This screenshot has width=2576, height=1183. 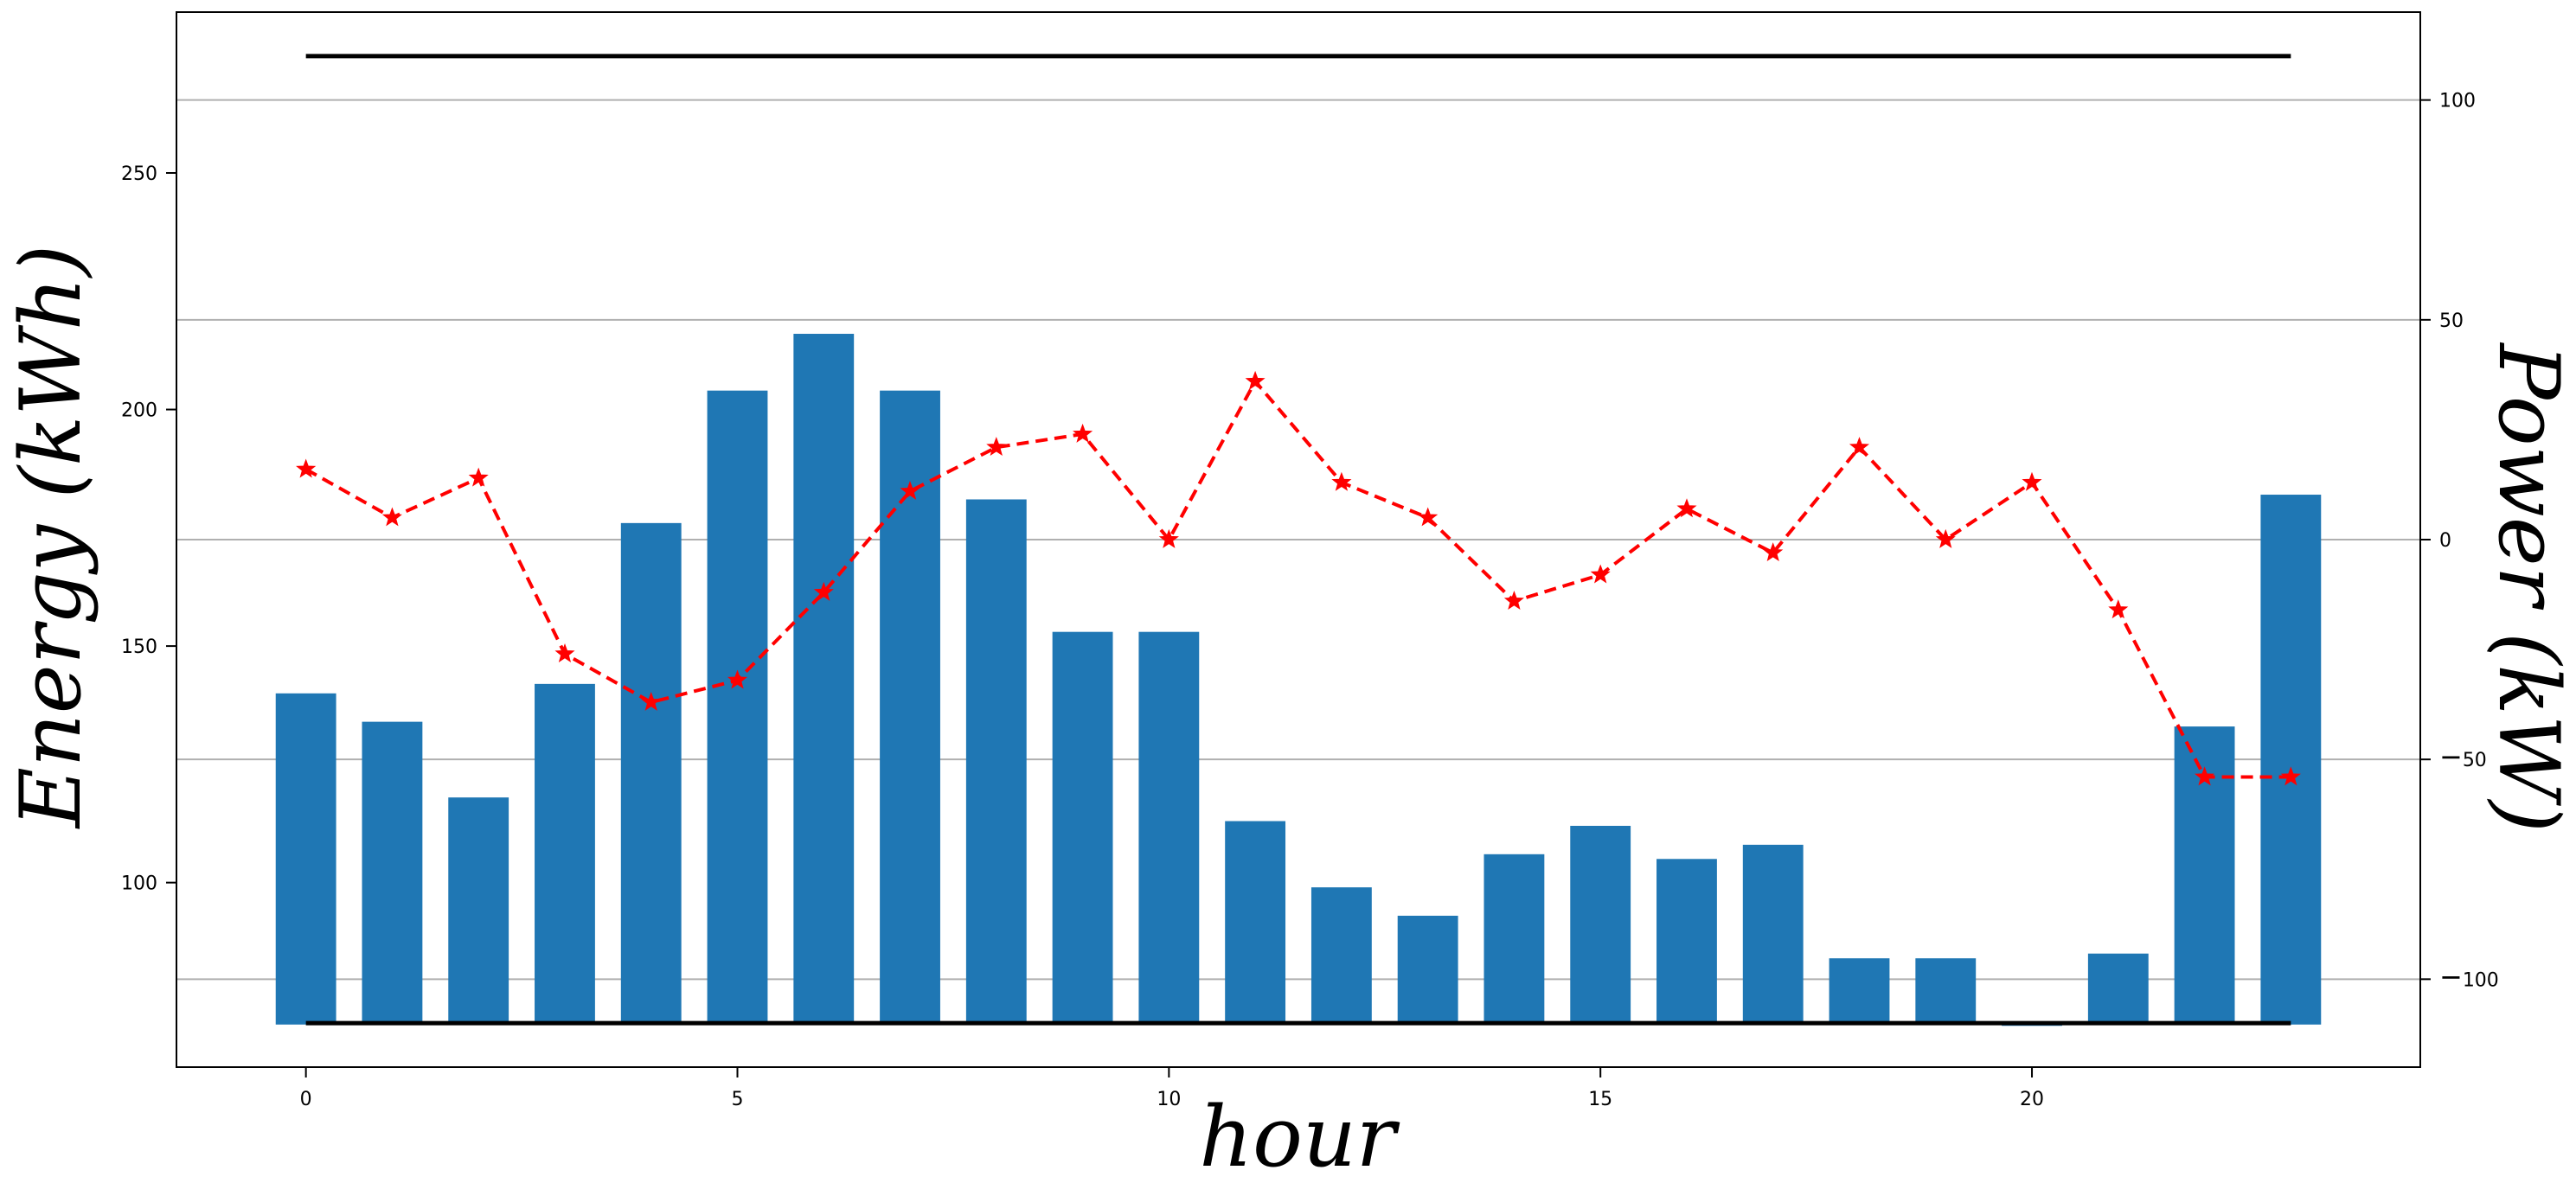 I want to click on y2-tick-value: 50, so click(x=2475, y=760).